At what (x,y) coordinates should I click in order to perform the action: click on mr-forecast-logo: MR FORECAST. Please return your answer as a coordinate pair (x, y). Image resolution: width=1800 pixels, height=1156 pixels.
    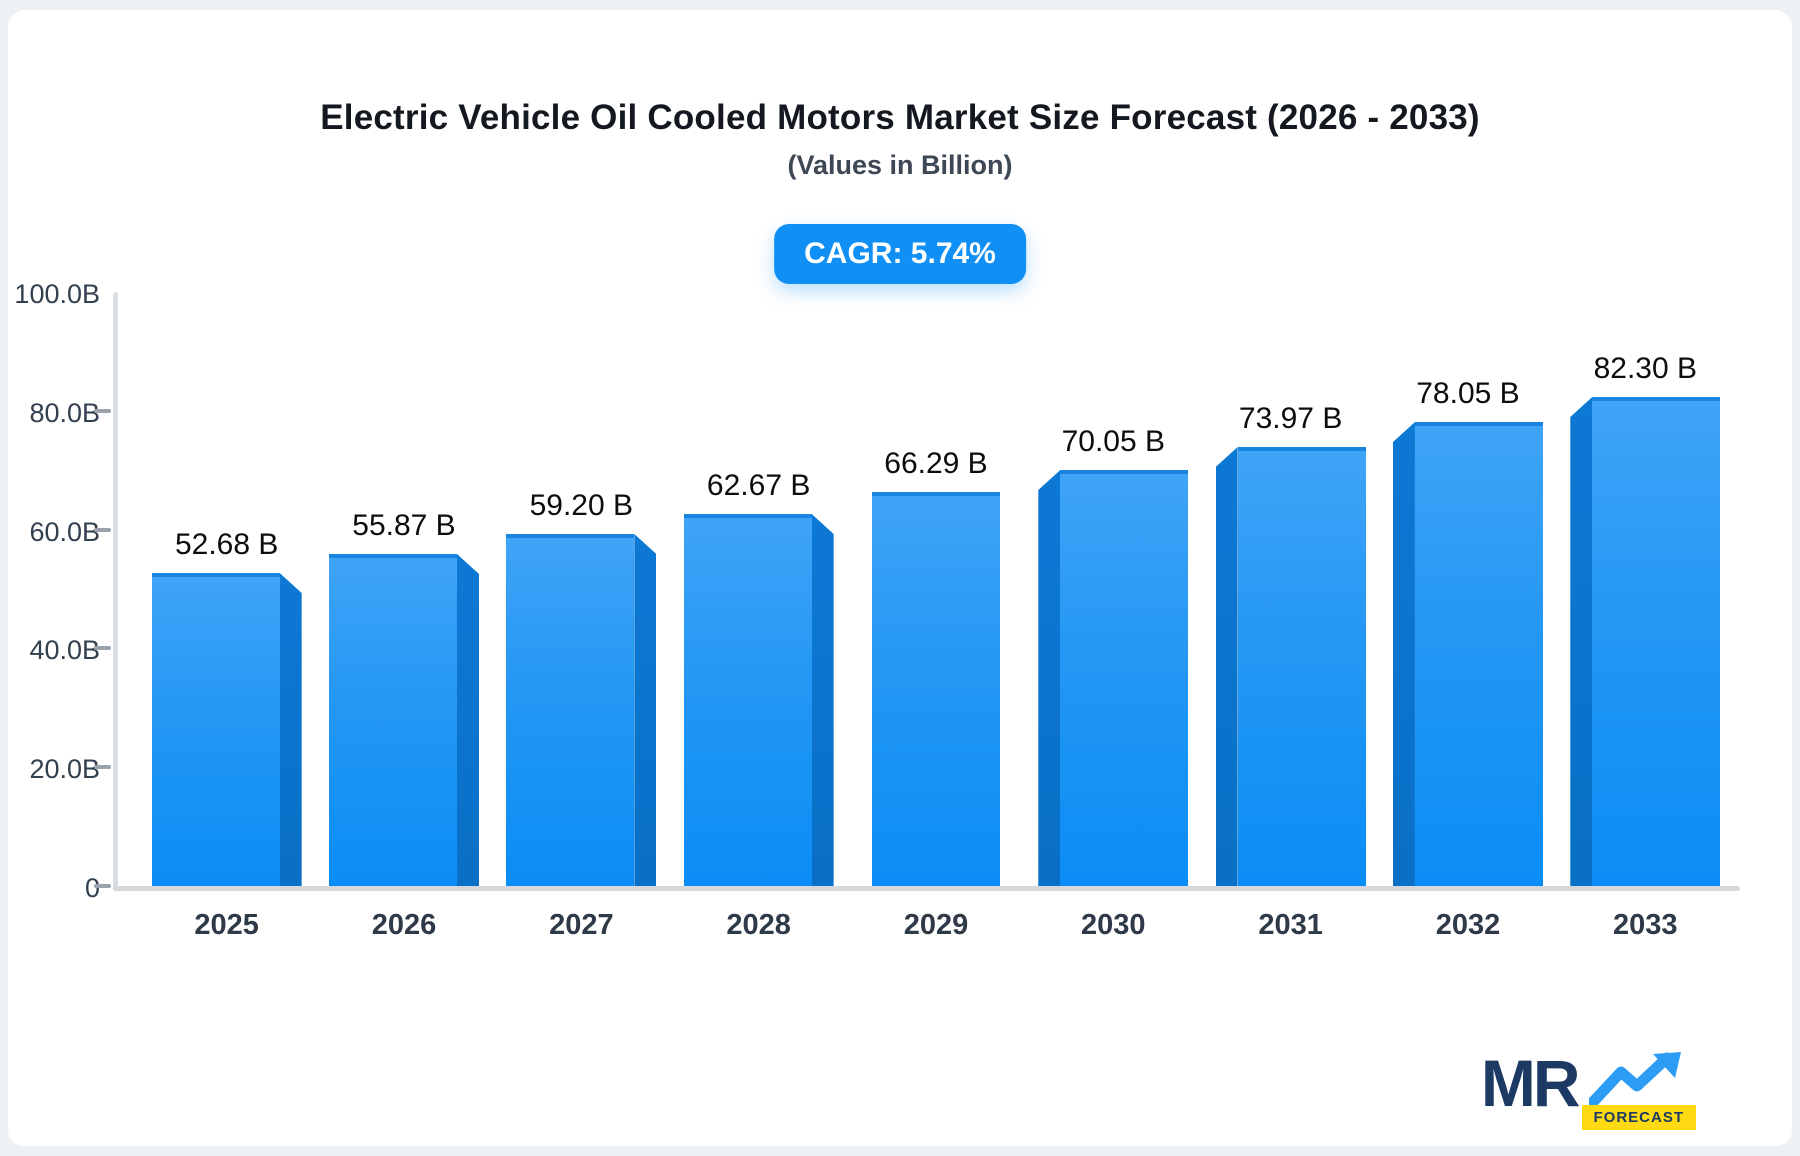
    Looking at the image, I should click on (1588, 1088).